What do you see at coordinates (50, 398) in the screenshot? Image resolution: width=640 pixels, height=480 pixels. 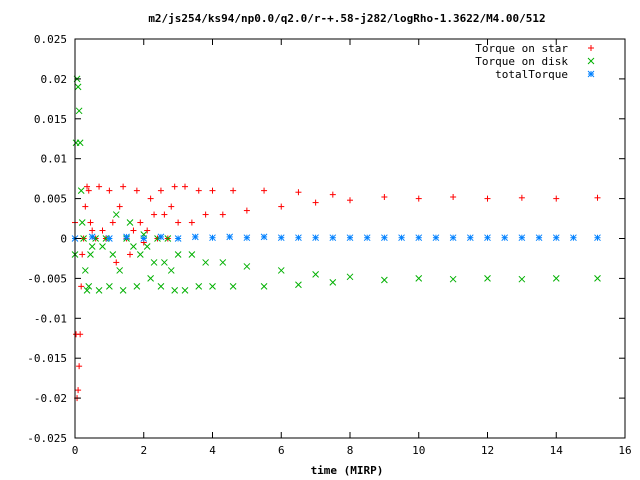 I see `y-tick-label: -0.02` at bounding box center [50, 398].